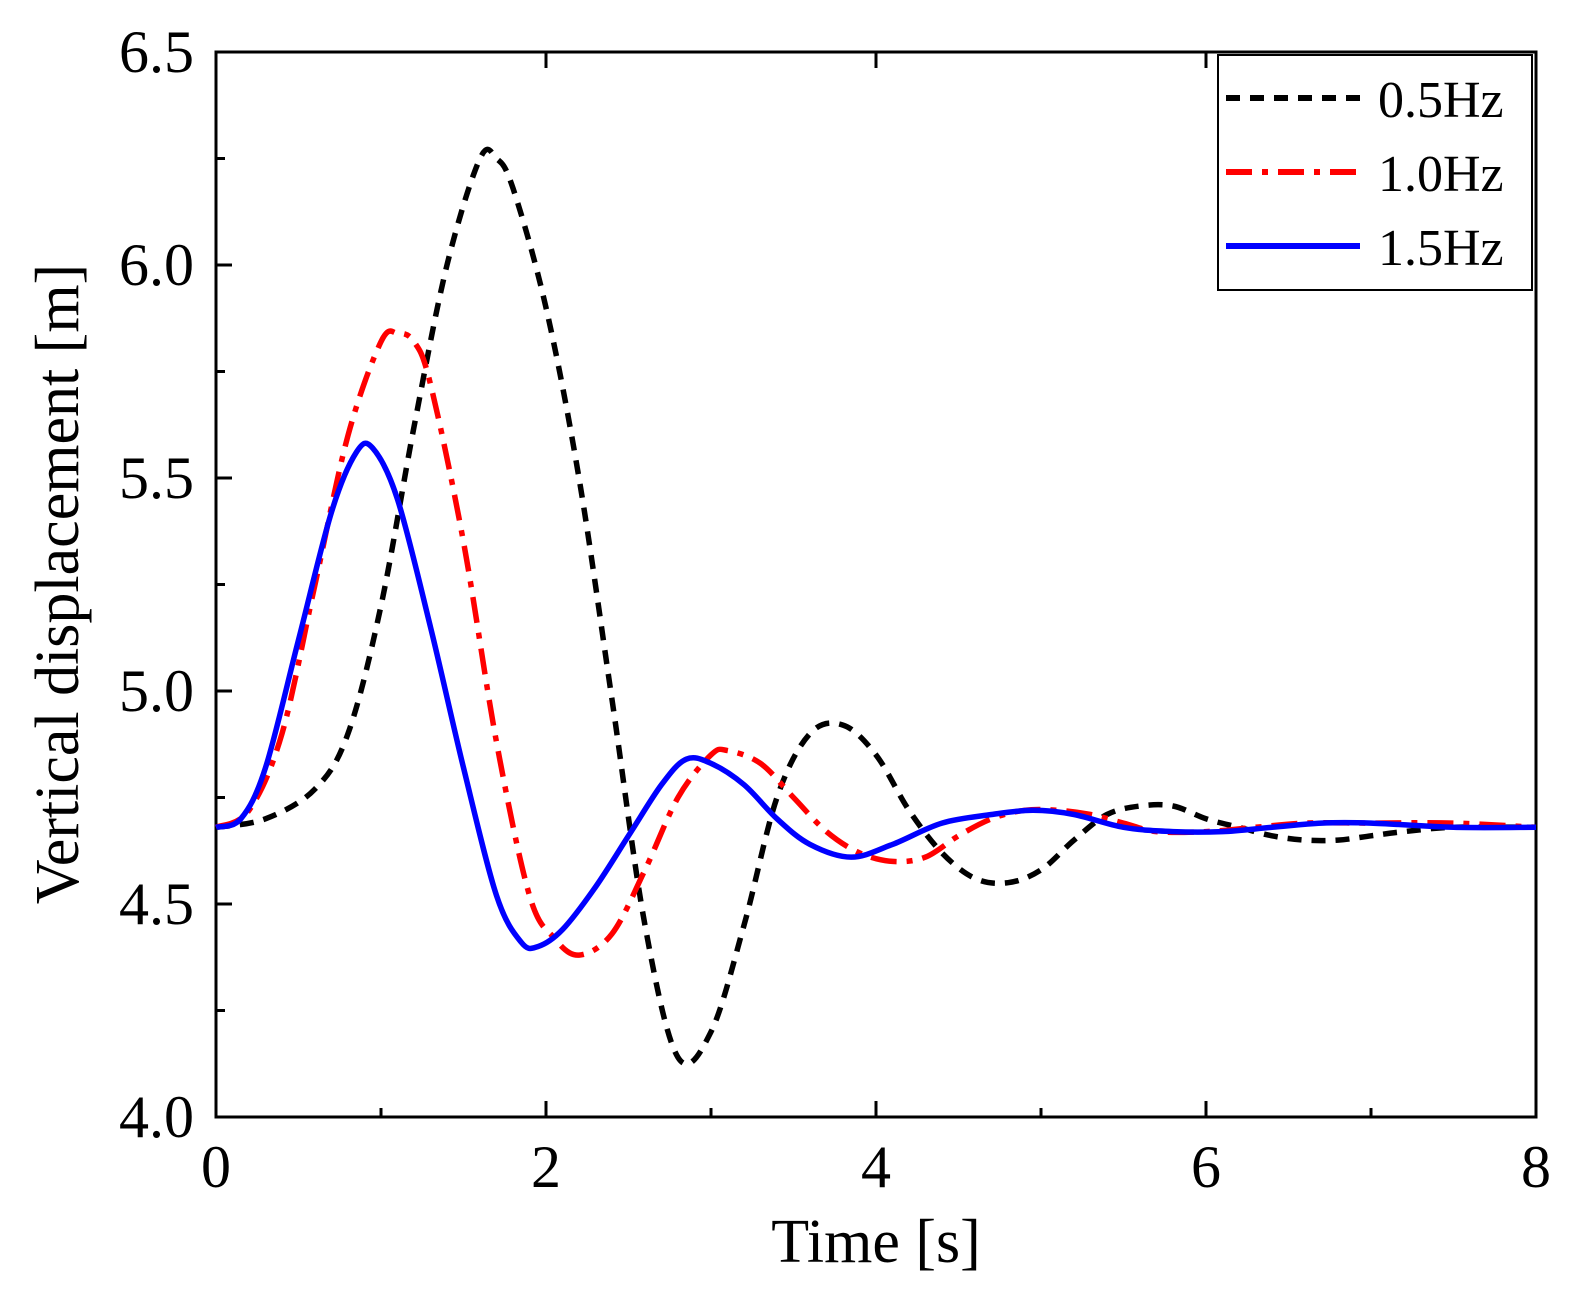  Describe the element at coordinates (156, 265) in the screenshot. I see `y-tick-label: 6.0` at that location.